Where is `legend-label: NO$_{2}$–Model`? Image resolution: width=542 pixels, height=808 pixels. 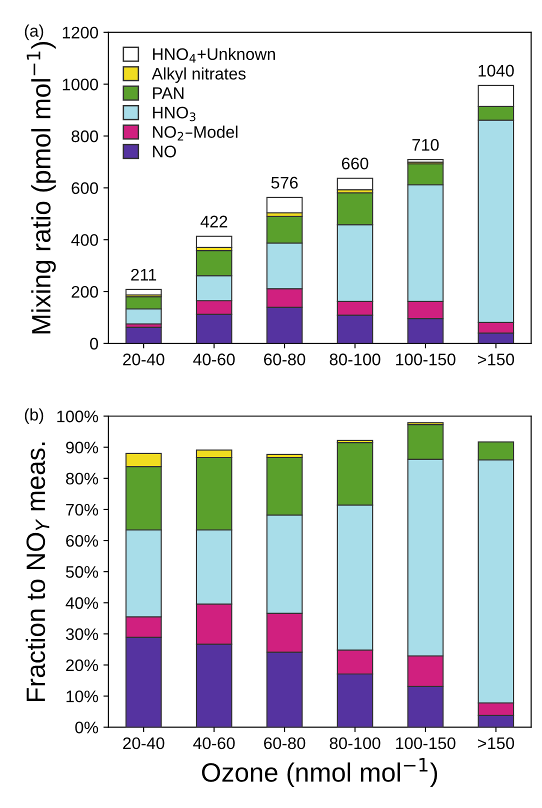 legend-label: NO$_{2}$–Model is located at coordinates (195, 133).